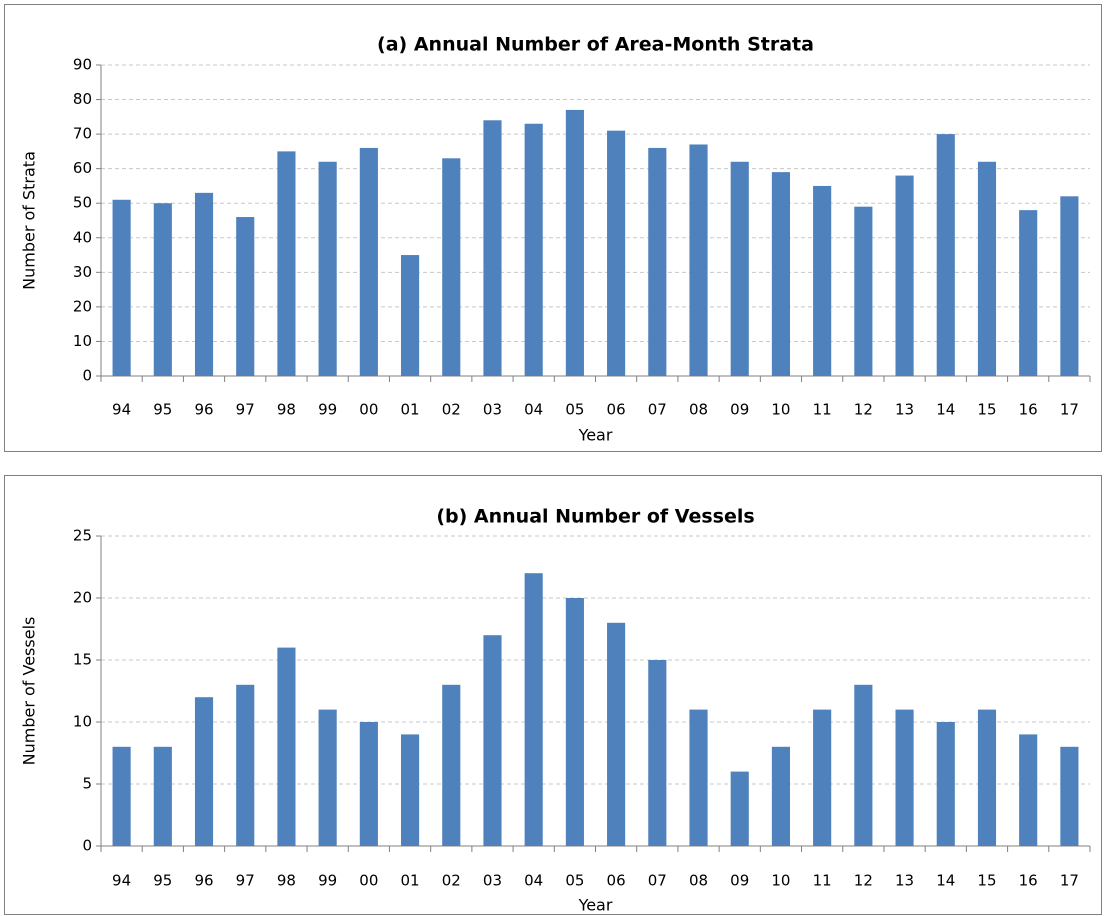 Image resolution: width=1106 pixels, height=916 pixels. Describe the element at coordinates (986, 410) in the screenshot. I see `x-tick-label: 15` at that location.